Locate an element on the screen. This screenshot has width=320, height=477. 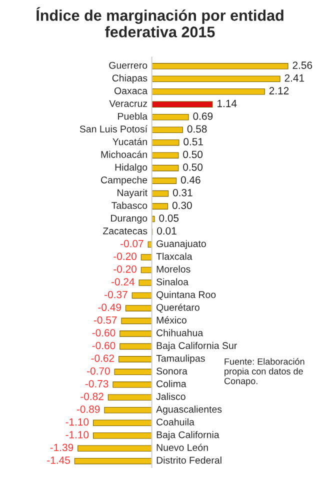
y-tick-label: Nayarit is located at coordinates (133, 193).